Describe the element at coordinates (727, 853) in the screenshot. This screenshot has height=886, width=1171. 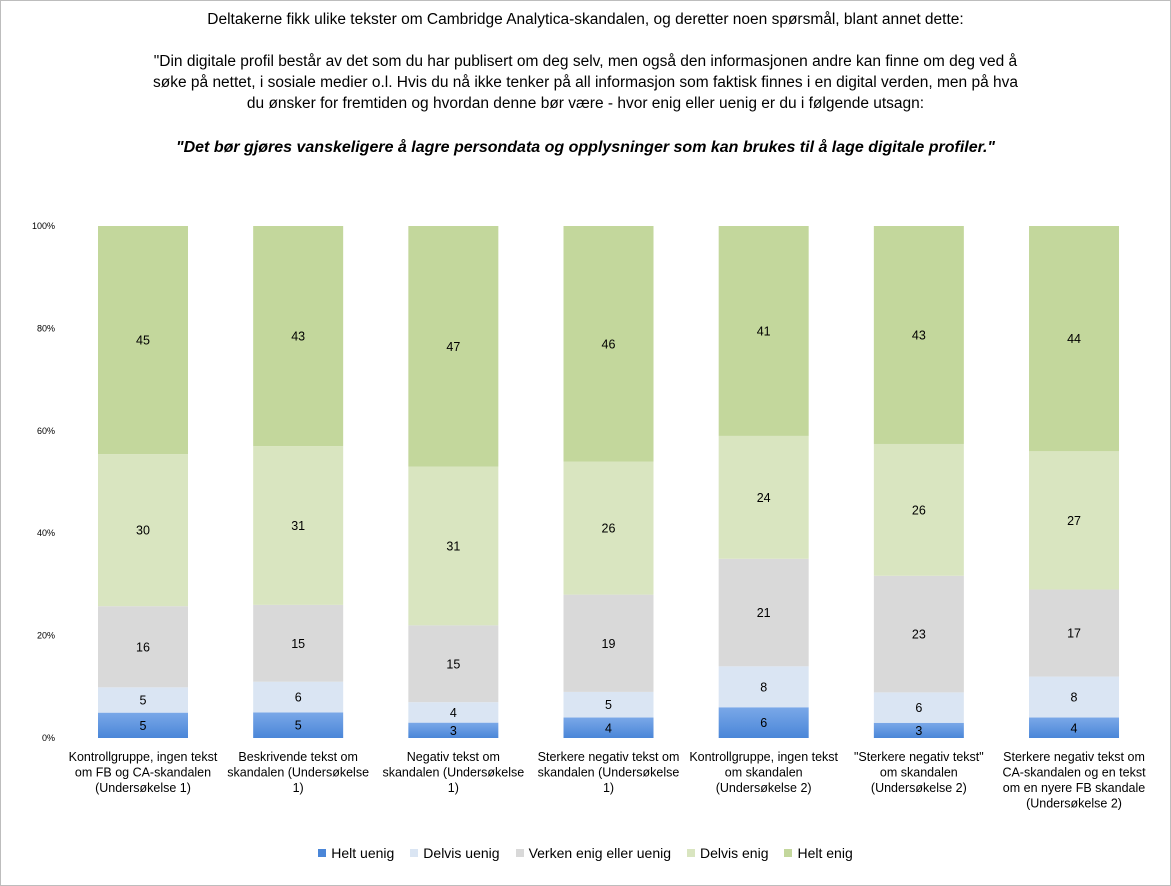
I see `legend-item: Delvis enig` at that location.